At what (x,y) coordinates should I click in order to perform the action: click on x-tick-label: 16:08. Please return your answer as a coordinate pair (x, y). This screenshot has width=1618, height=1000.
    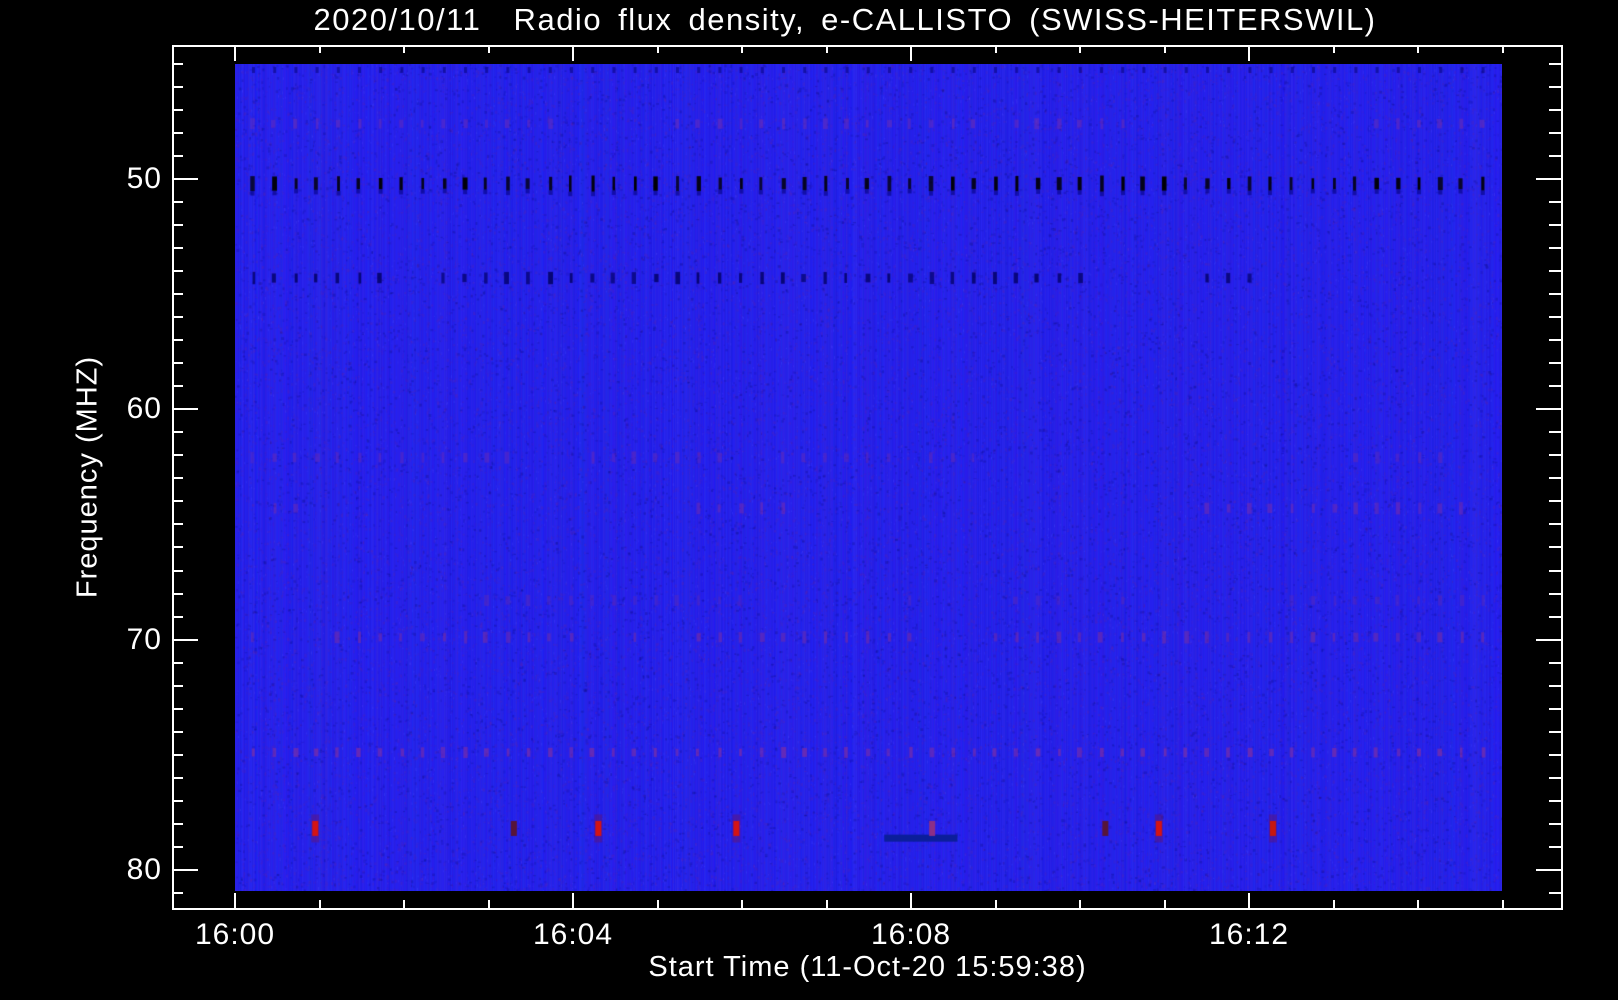
    Looking at the image, I should click on (911, 934).